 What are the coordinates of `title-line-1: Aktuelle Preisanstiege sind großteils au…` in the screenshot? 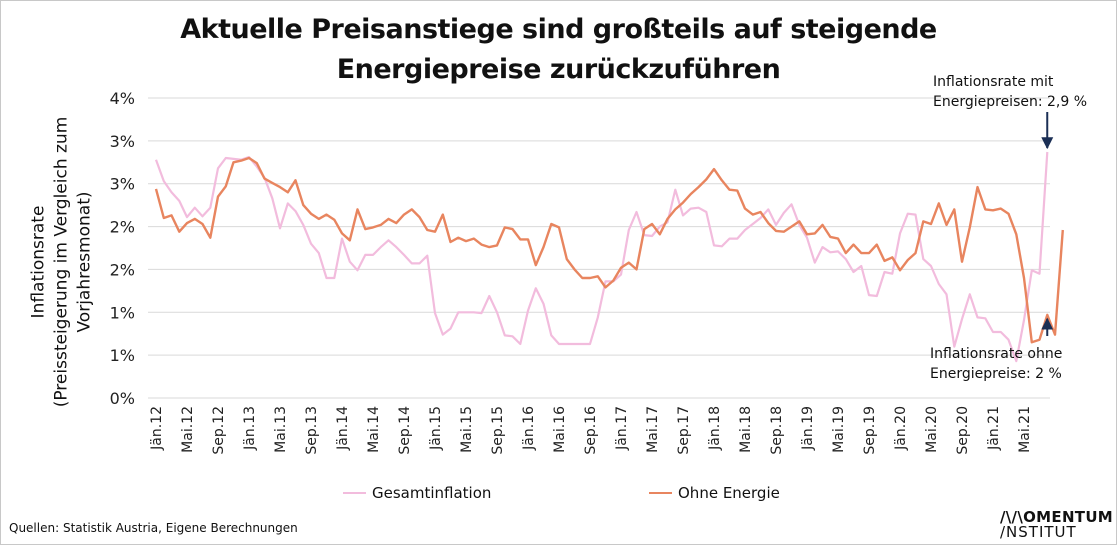 It's located at (558, 29).